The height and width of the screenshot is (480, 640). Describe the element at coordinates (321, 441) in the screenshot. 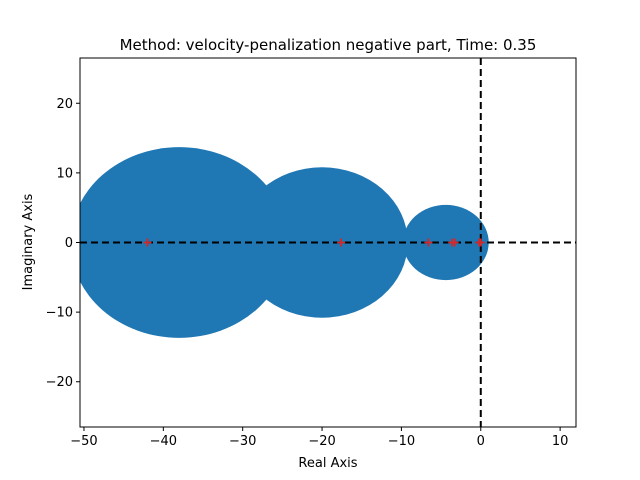

I see `x-tick-label-3: −20` at that location.